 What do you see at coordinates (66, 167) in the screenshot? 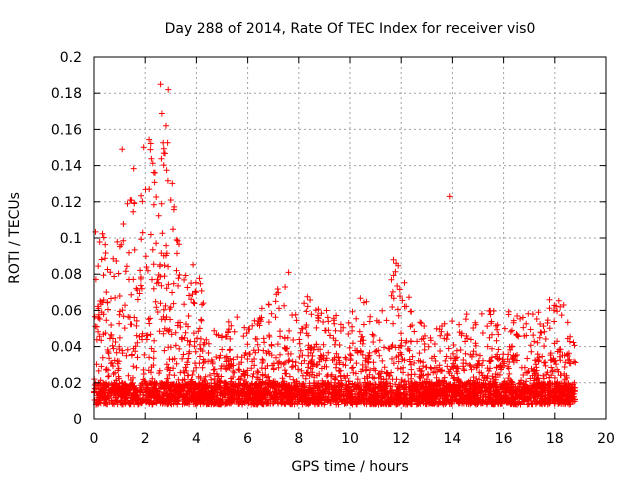
I see `y-tick-label: 0.14` at bounding box center [66, 167].